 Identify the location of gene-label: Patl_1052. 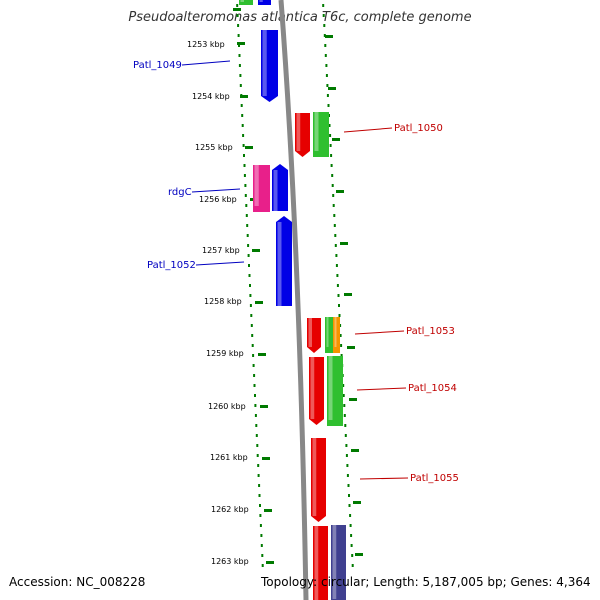
(171, 265).